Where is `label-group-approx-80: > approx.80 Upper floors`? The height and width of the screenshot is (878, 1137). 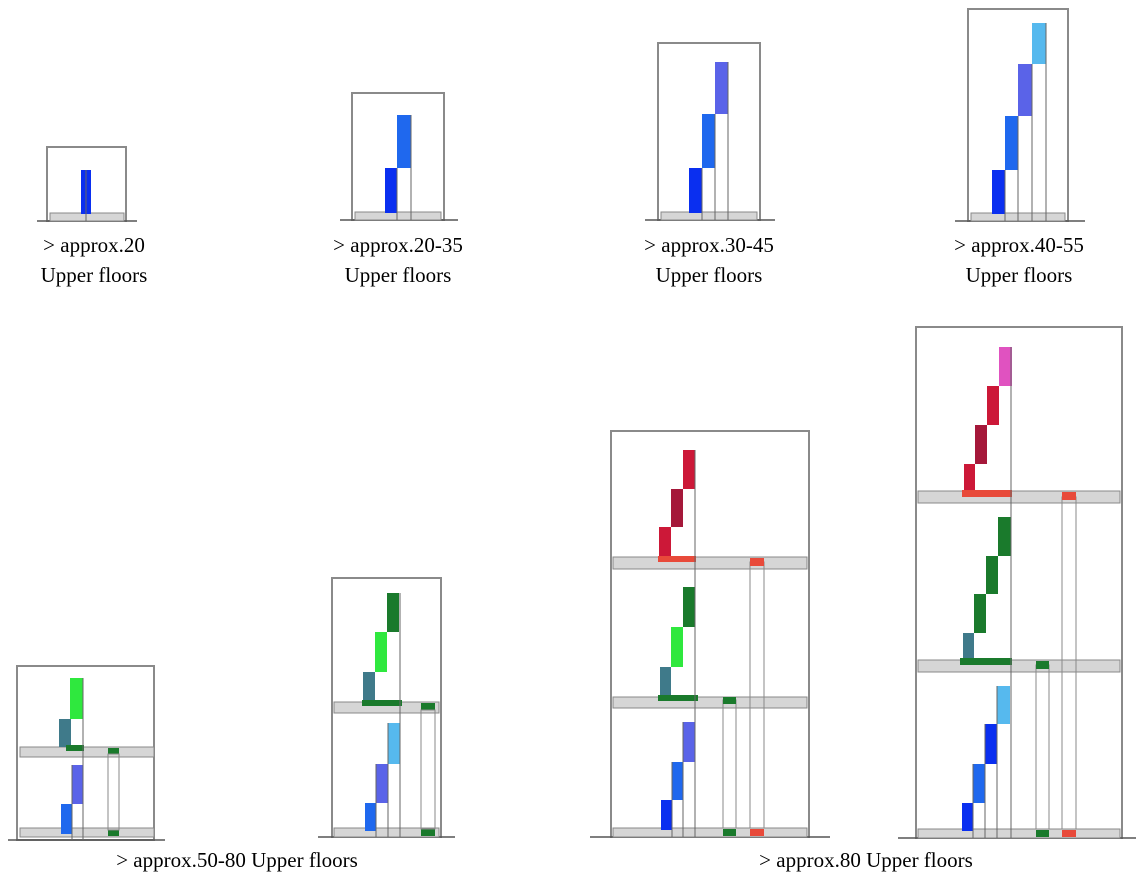 label-group-approx-80: > approx.80 Upper floors is located at coordinates (866, 860).